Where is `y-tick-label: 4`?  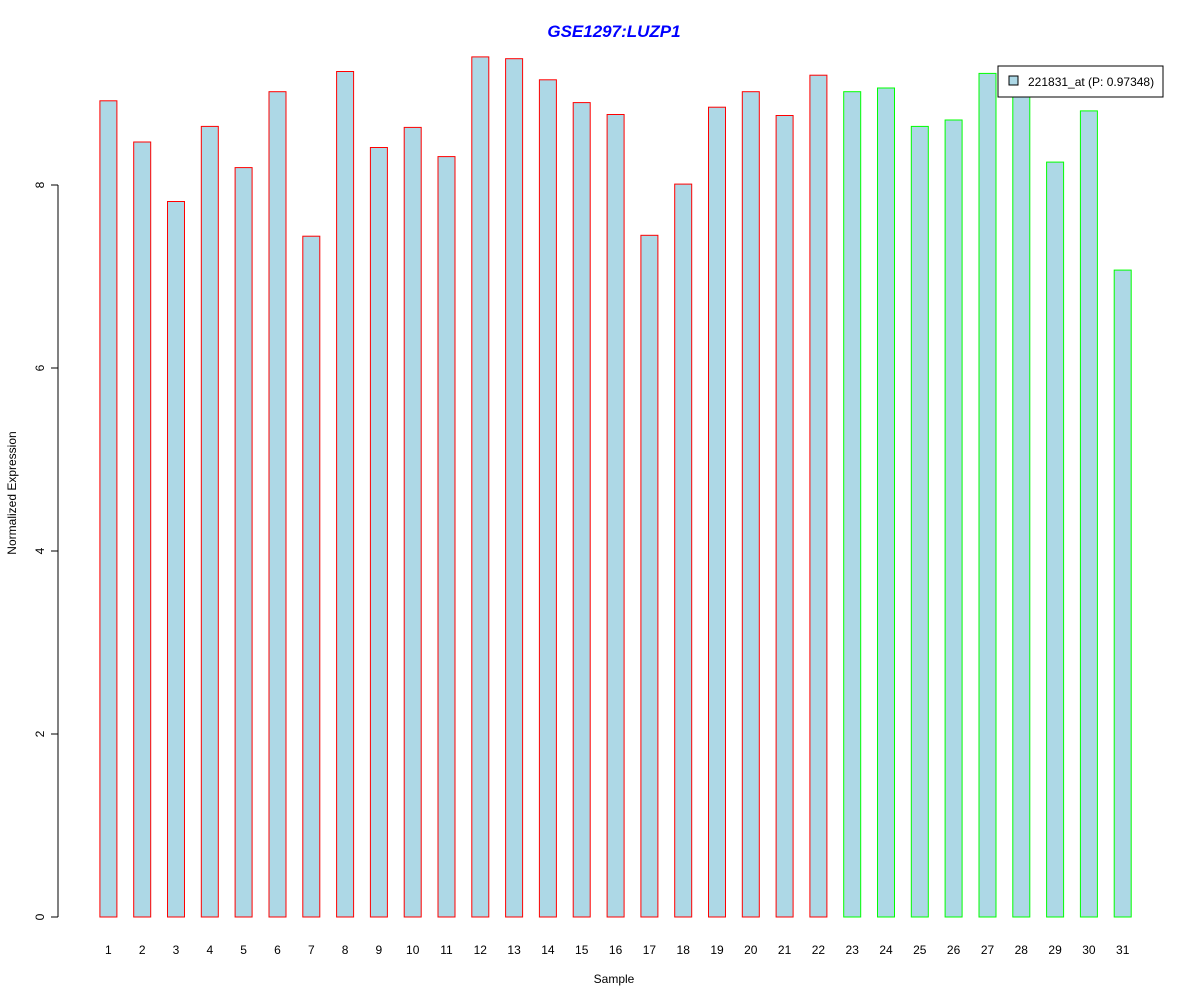 y-tick-label: 4 is located at coordinates (40, 550).